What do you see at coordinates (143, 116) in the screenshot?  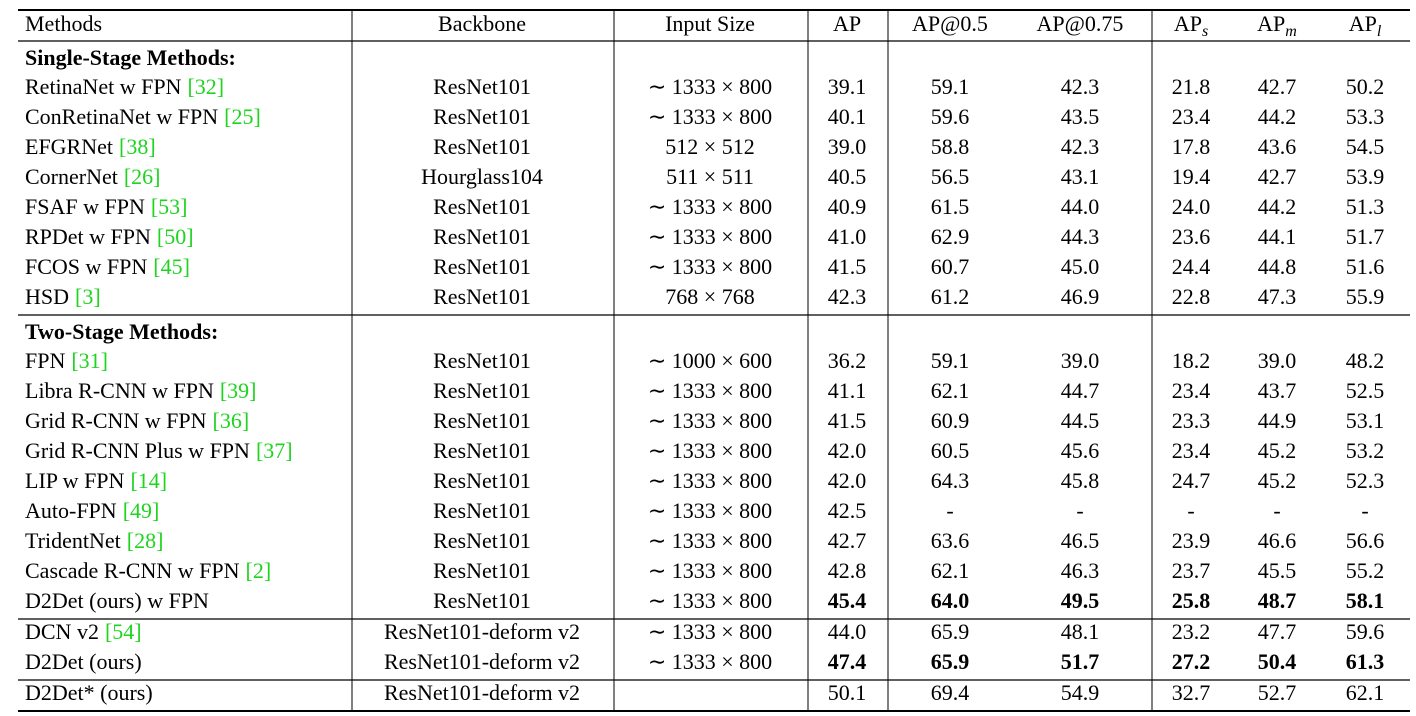 I see `method-cell: ConRetinaNet w FPN [25]` at bounding box center [143, 116].